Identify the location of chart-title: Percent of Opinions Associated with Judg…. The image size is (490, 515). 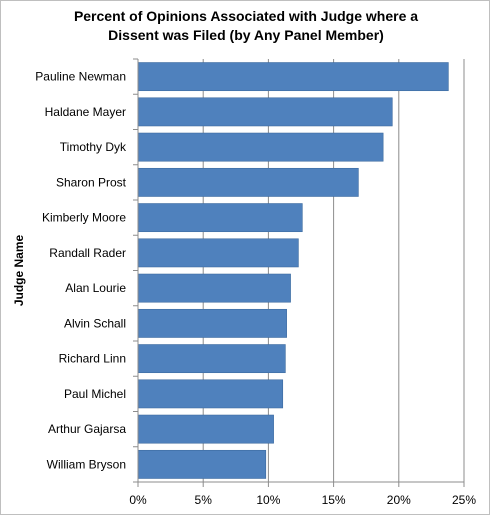
(246, 25).